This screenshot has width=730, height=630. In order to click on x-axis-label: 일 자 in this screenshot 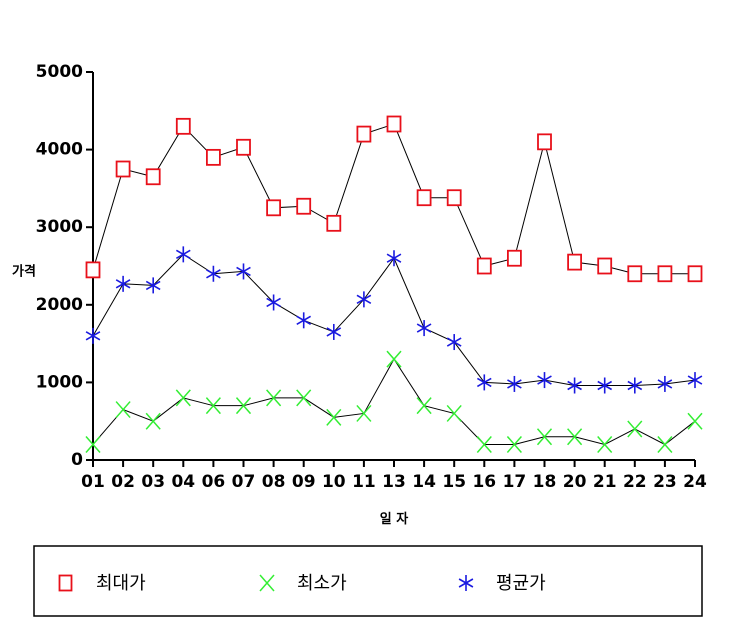, I will do `click(394, 519)`.